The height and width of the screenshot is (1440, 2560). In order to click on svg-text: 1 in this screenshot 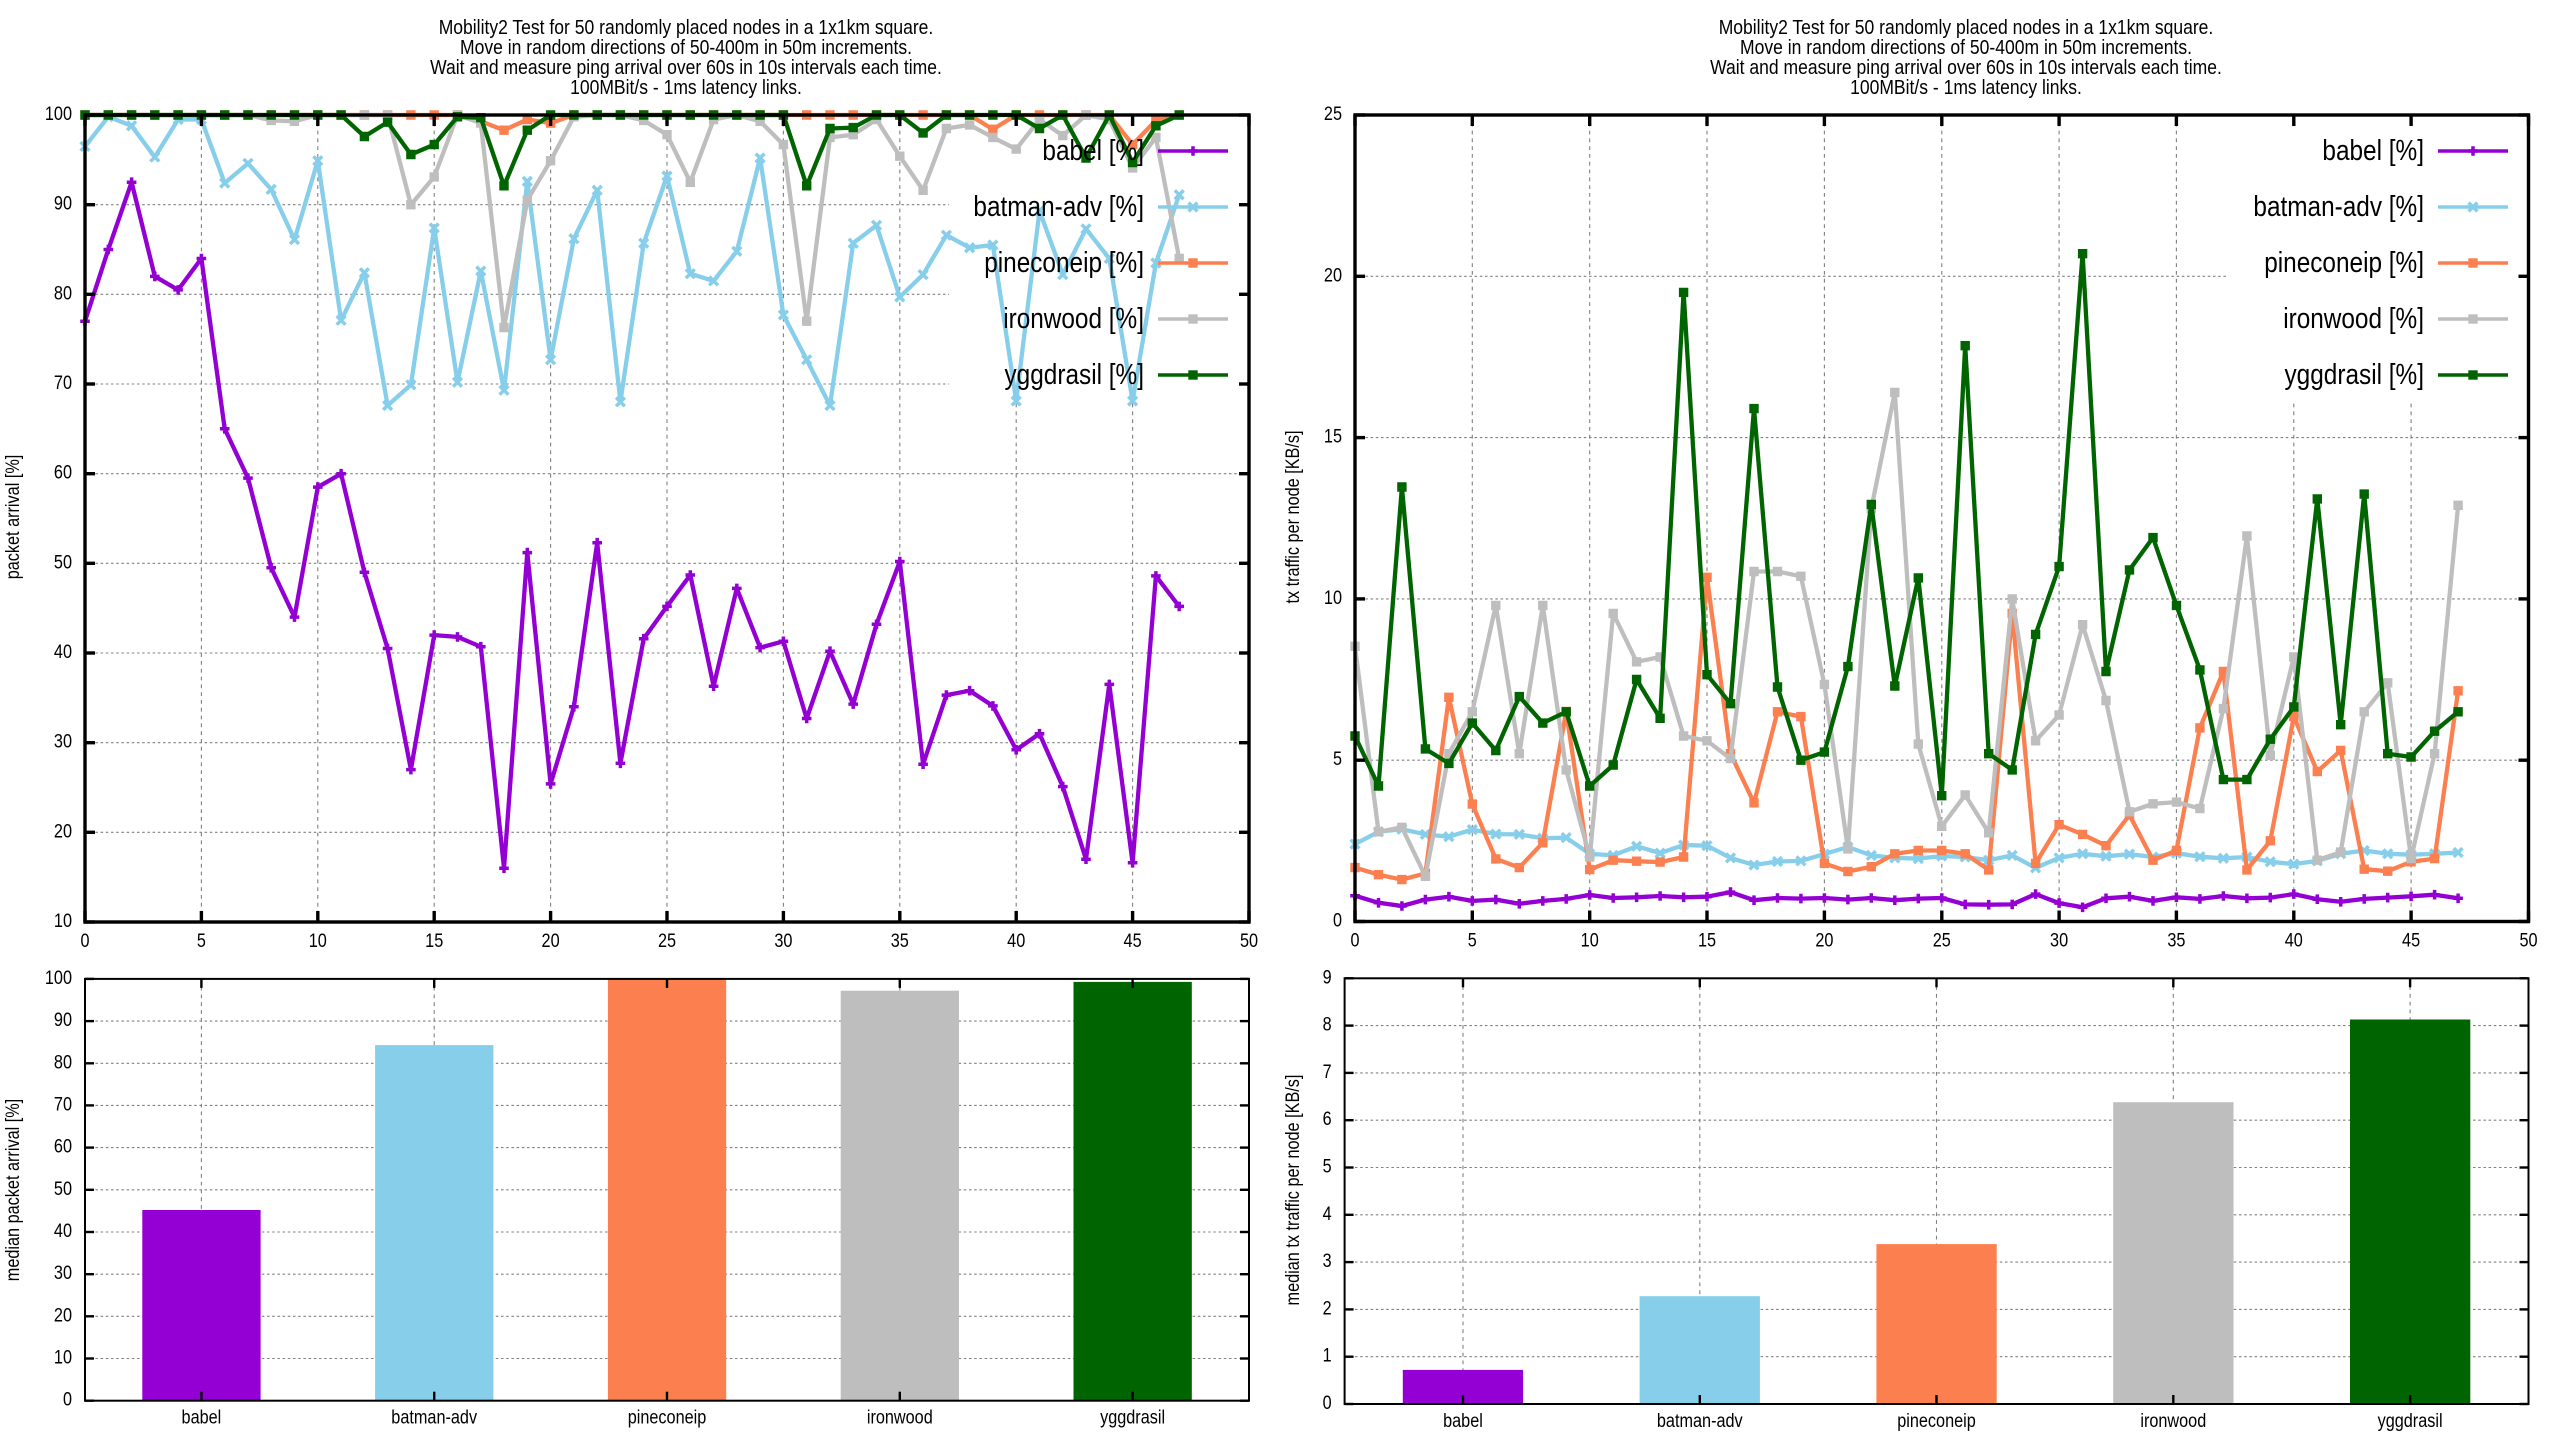, I will do `click(1327, 1356)`.